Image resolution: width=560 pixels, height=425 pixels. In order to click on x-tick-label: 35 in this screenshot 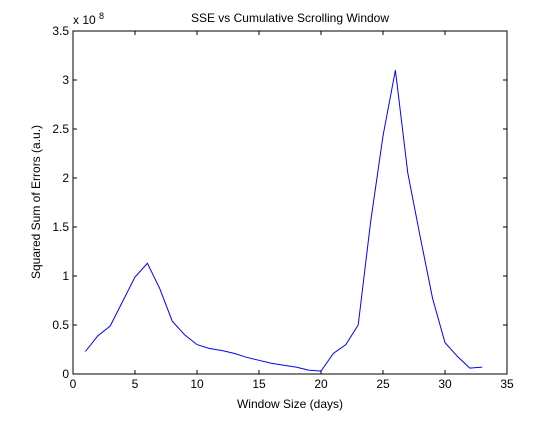, I will do `click(507, 384)`.